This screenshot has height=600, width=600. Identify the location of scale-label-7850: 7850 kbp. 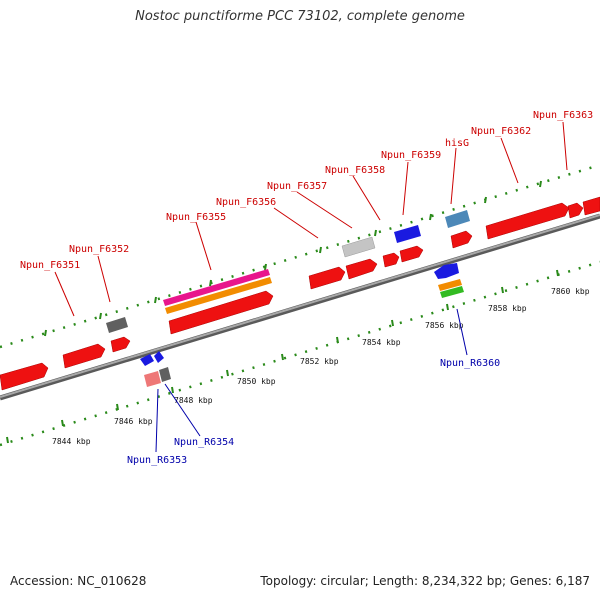
(256, 381).